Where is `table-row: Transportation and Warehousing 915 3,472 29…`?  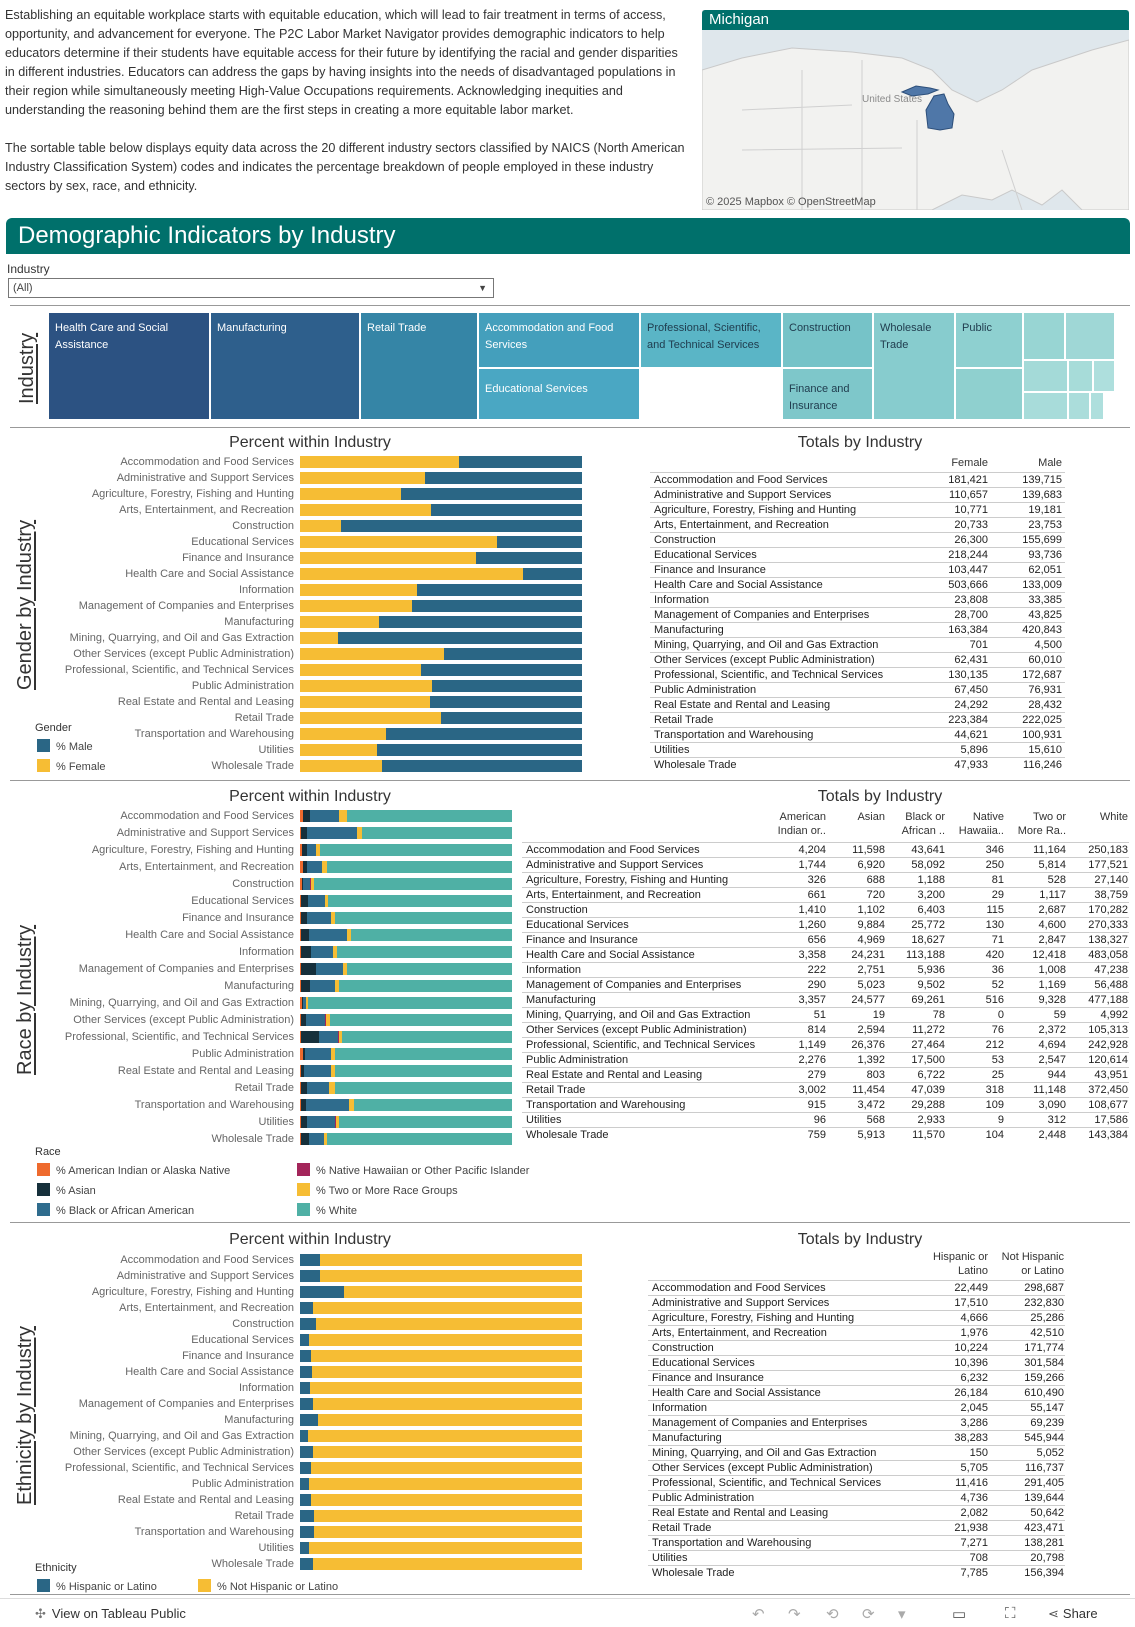
table-row: Transportation and Warehousing 915 3,472 29… is located at coordinates (825, 1105).